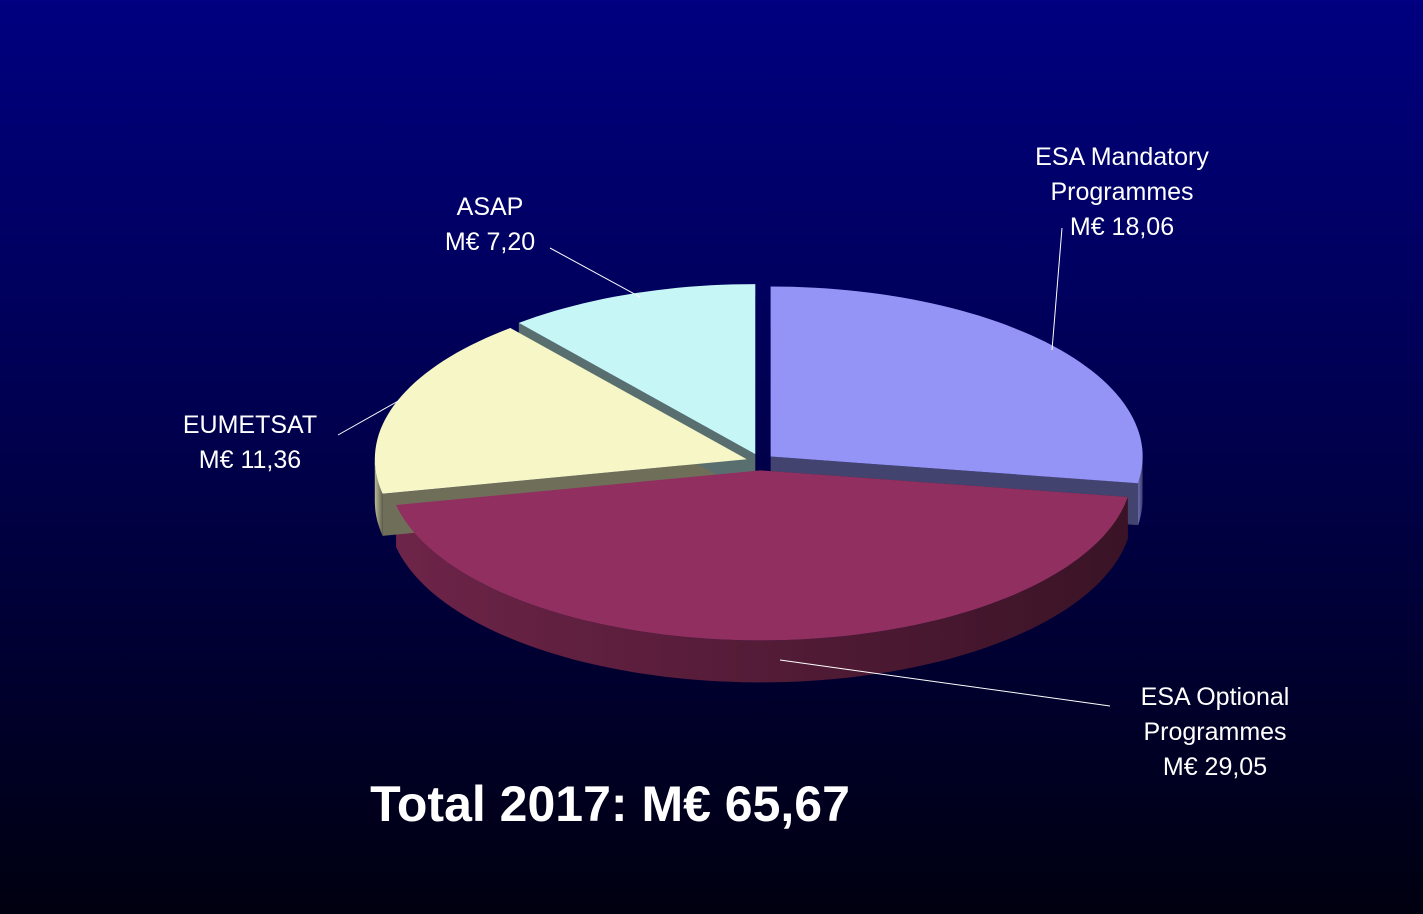 This screenshot has height=914, width=1423. I want to click on value-label: M€ 7,20, so click(490, 242).